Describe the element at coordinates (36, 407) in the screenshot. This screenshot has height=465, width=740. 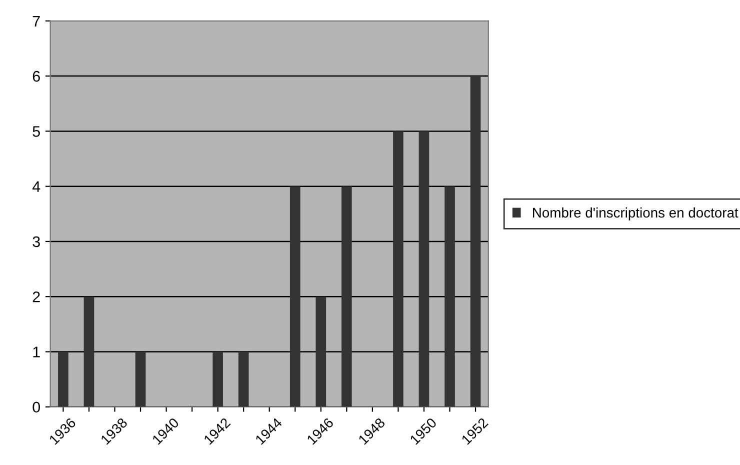
I see `y-tick-label: 0` at that location.